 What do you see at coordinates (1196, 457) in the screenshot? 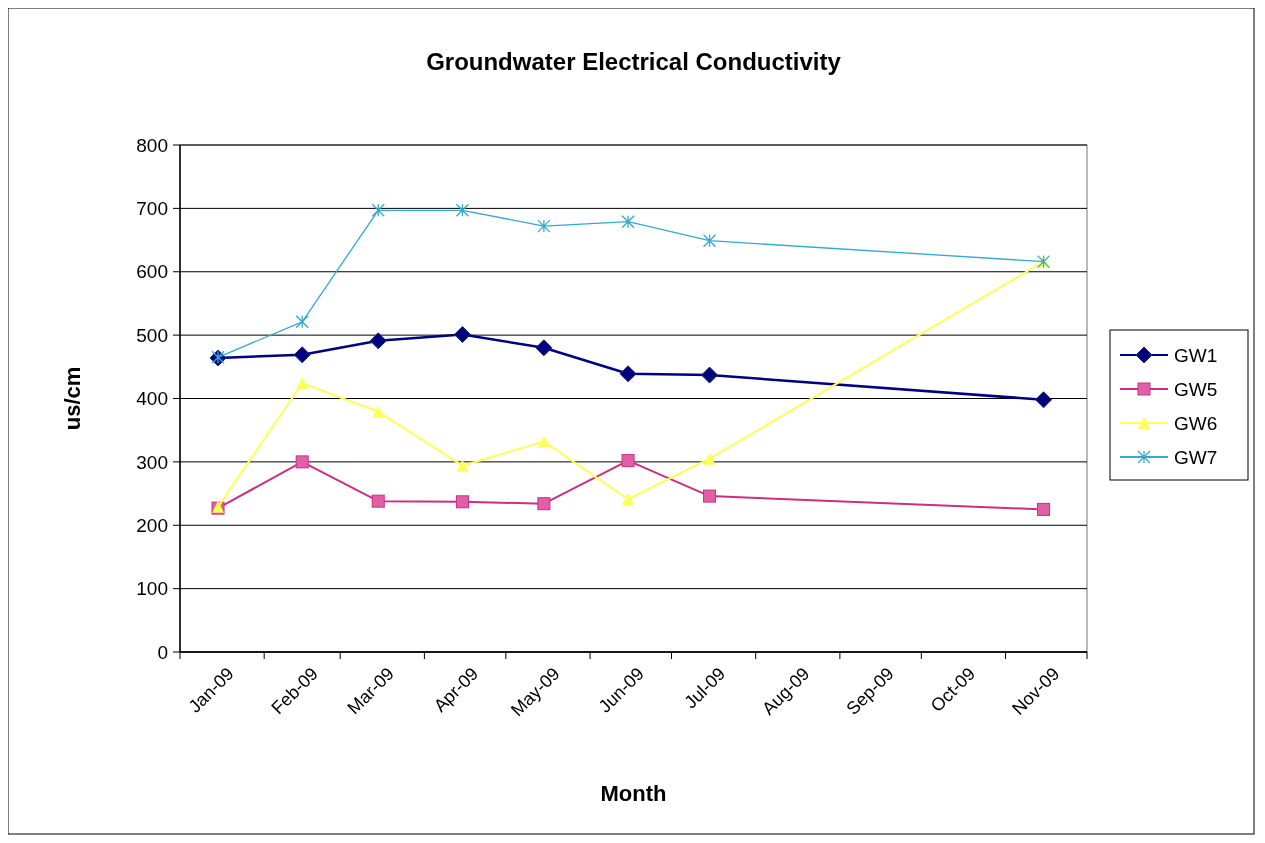
I see `legend-label: GW7` at bounding box center [1196, 457].